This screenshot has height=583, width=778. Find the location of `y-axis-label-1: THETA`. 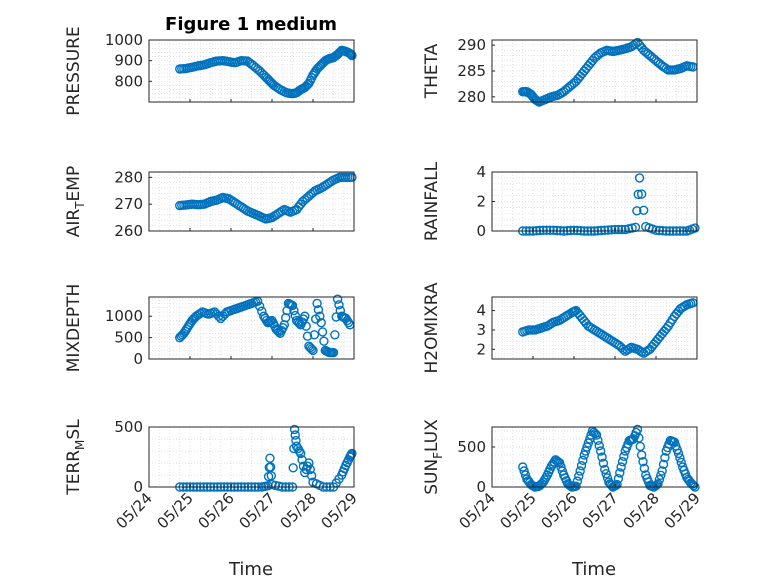

y-axis-label-1: THETA is located at coordinates (432, 71).